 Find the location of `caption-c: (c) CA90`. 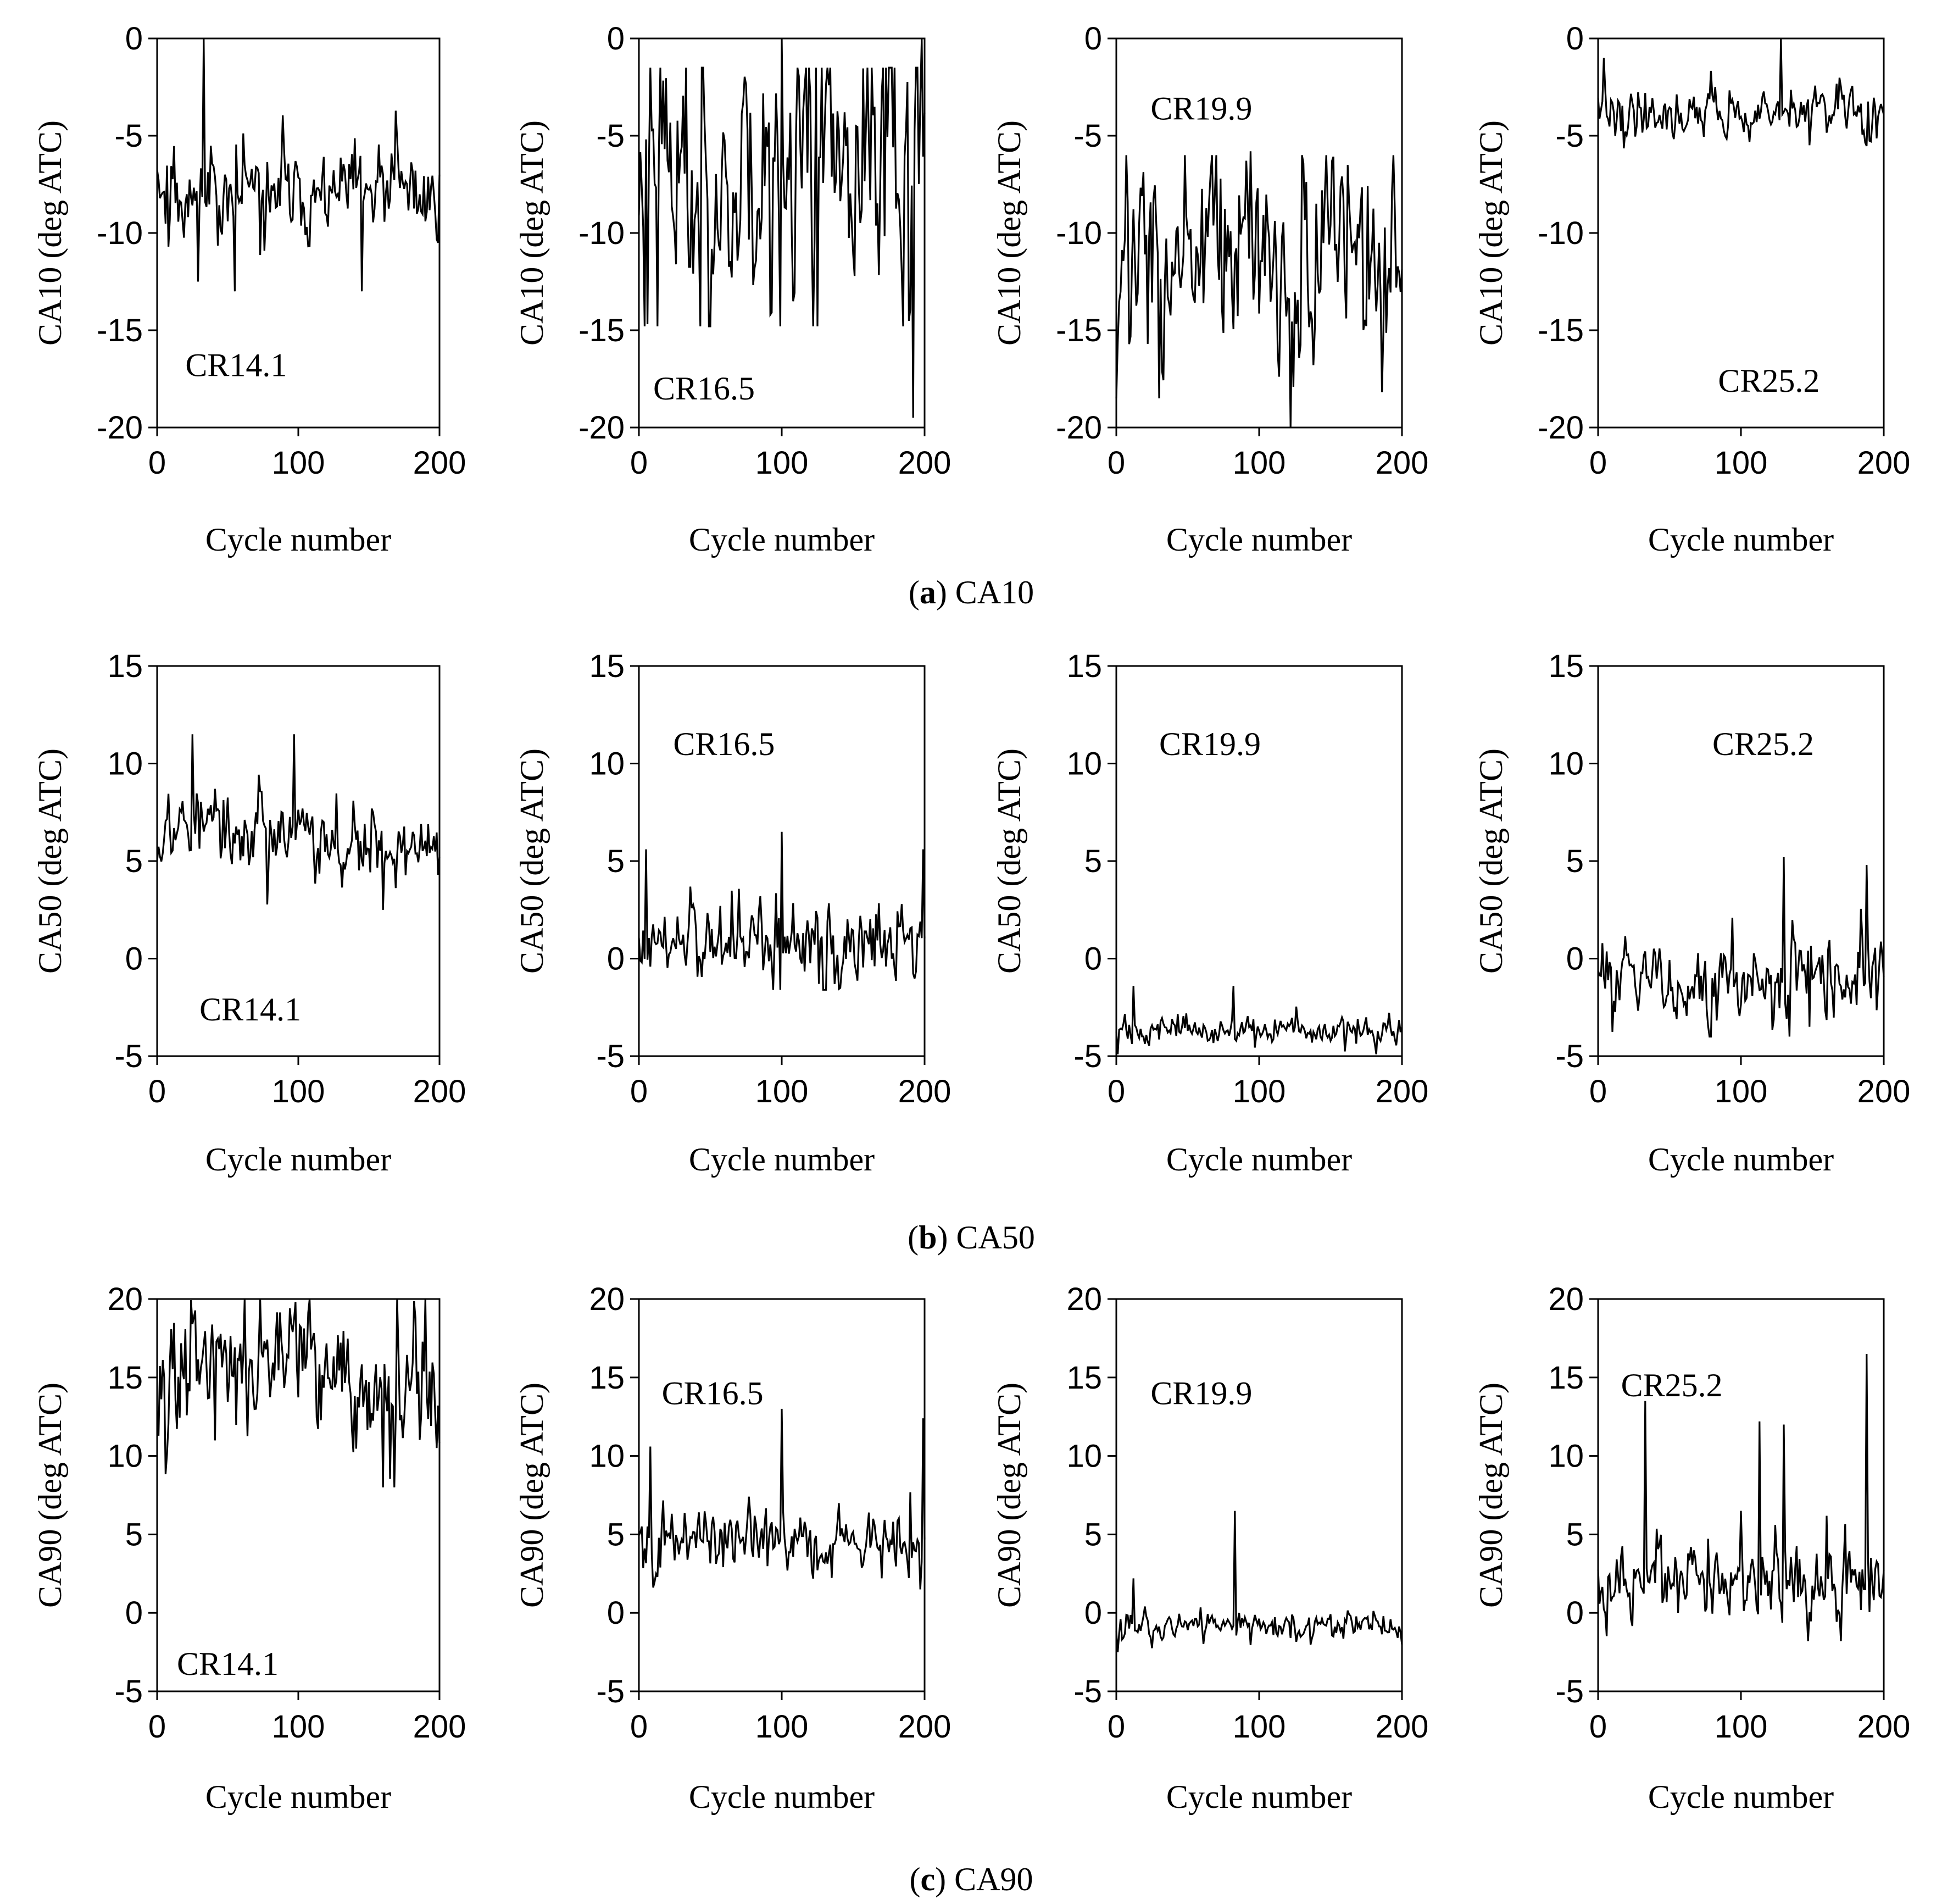

caption-c: (c) CA90 is located at coordinates (972, 1879).